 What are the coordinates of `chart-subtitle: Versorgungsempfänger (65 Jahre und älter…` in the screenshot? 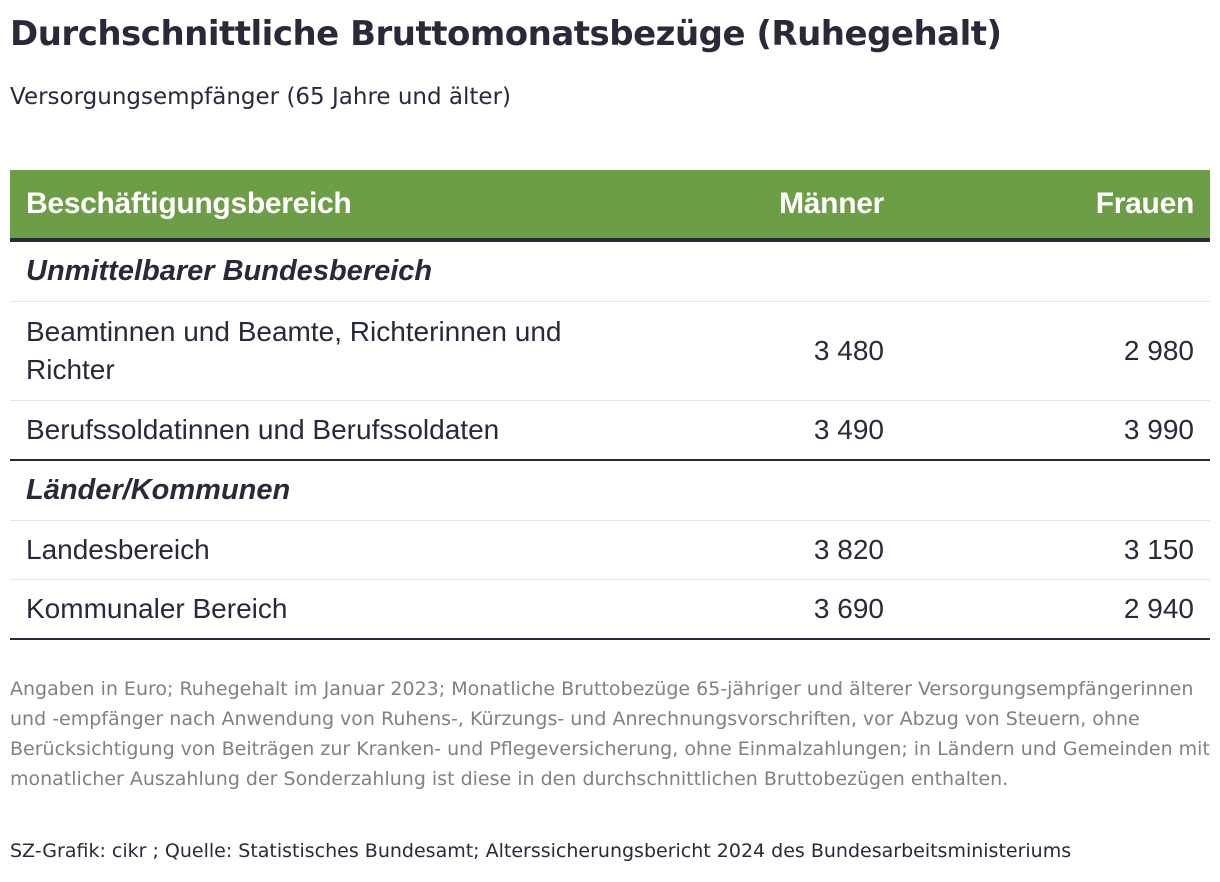 It's located at (261, 97).